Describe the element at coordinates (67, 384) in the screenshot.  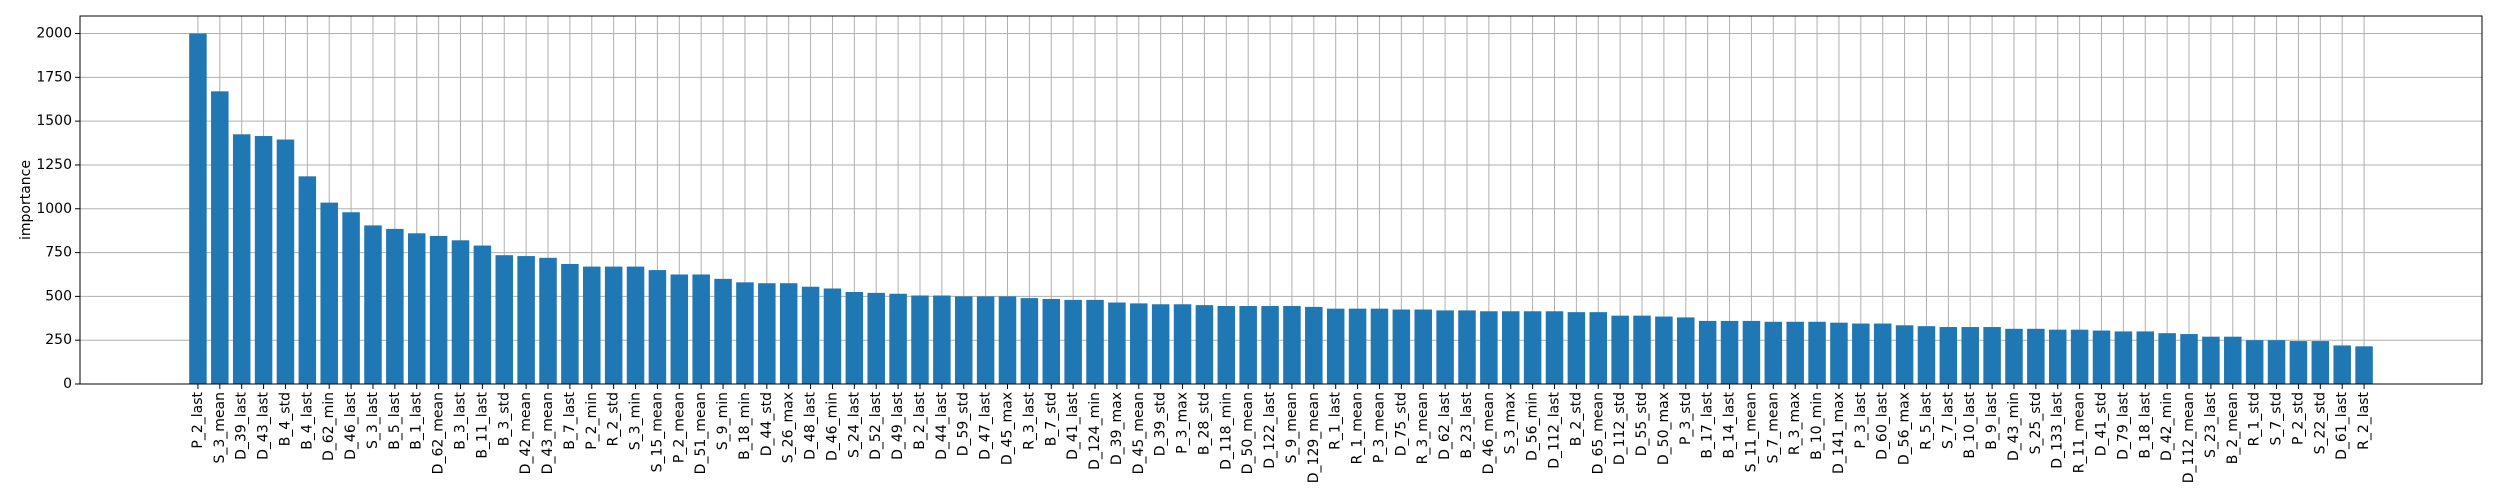
I see `y-tick-label: 0` at that location.